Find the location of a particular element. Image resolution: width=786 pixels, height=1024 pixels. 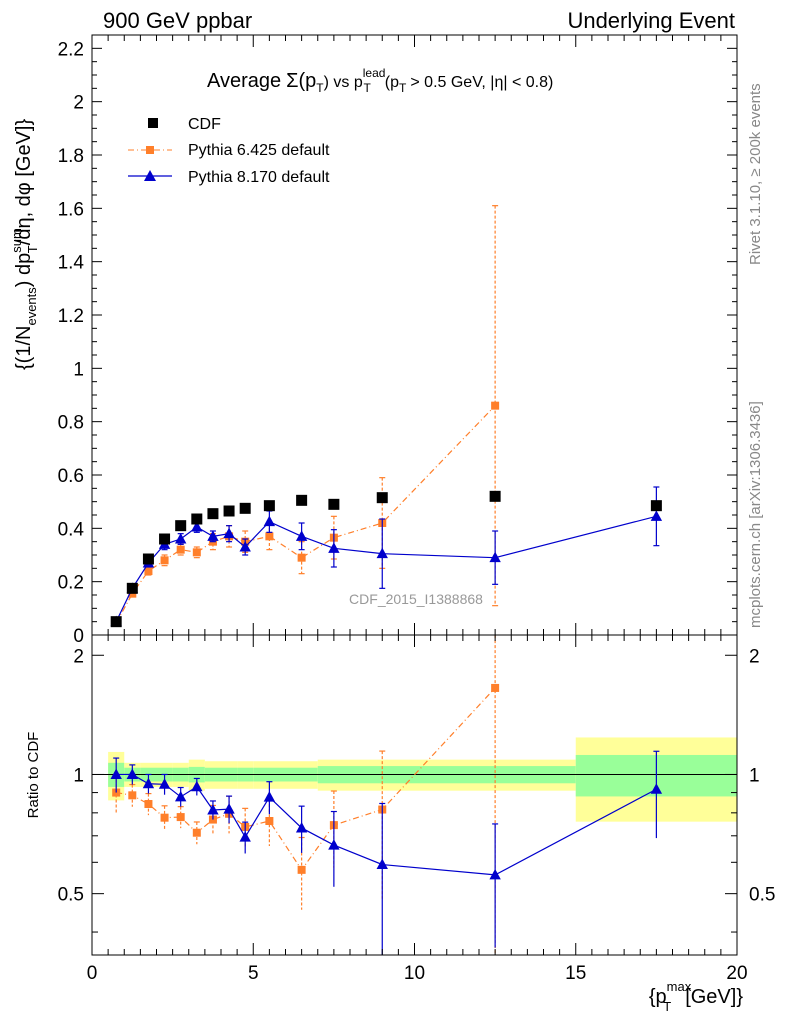

x-tick-label: 10 is located at coordinates (414, 973).